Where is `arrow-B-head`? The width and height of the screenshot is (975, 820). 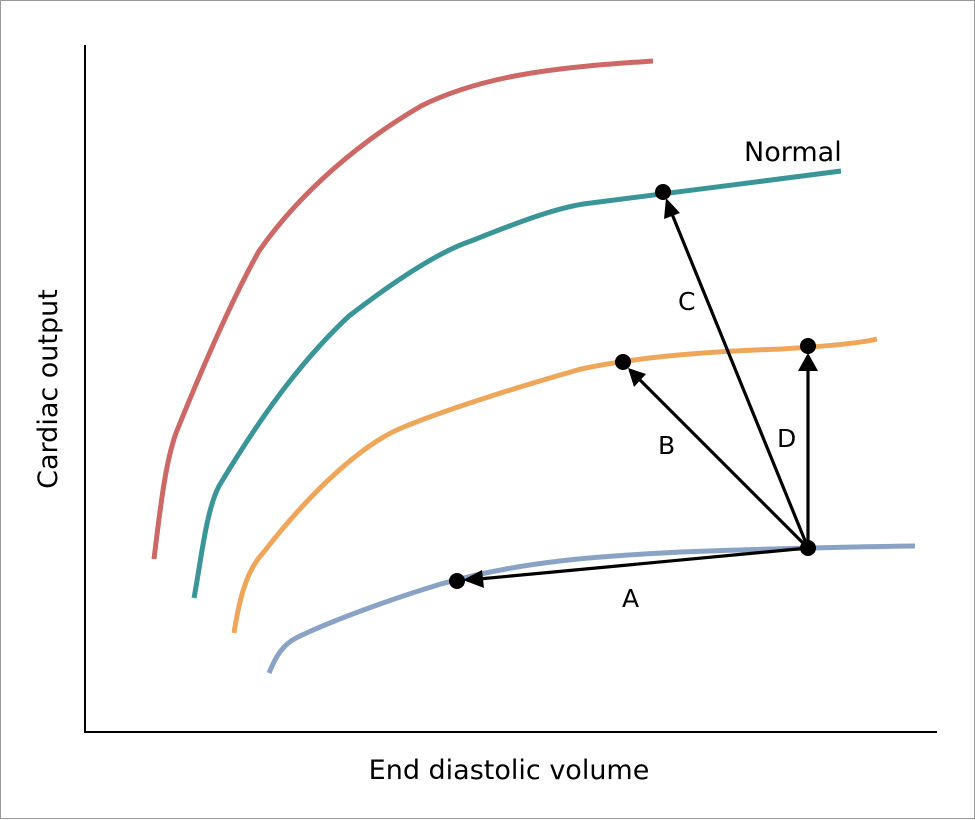 arrow-B-head is located at coordinates (637, 377).